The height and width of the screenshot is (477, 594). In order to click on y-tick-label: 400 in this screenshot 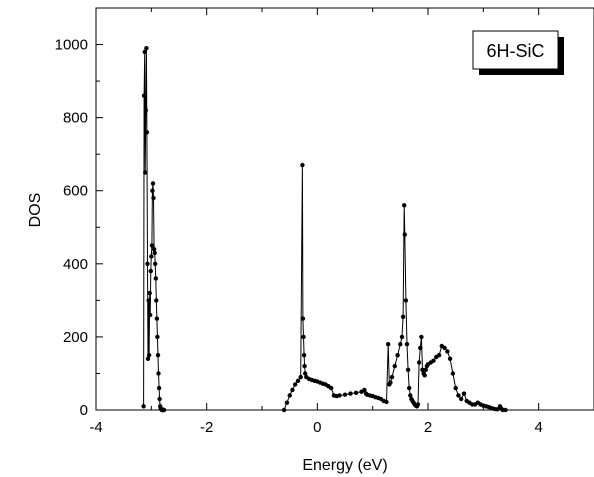, I will do `click(75, 264)`.